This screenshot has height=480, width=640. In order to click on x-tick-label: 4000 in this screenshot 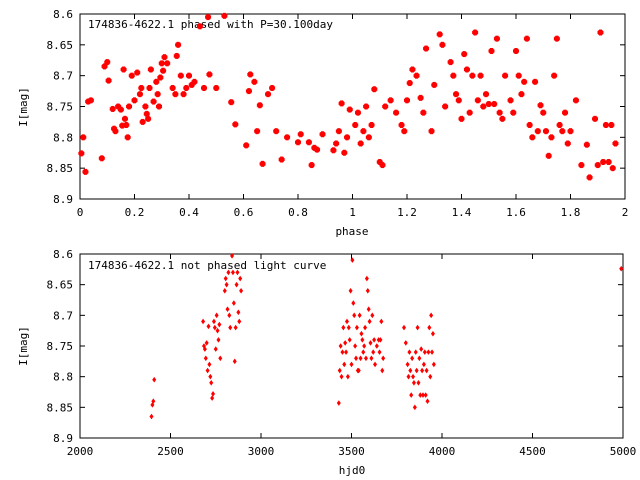, I will do `click(442, 451)`.